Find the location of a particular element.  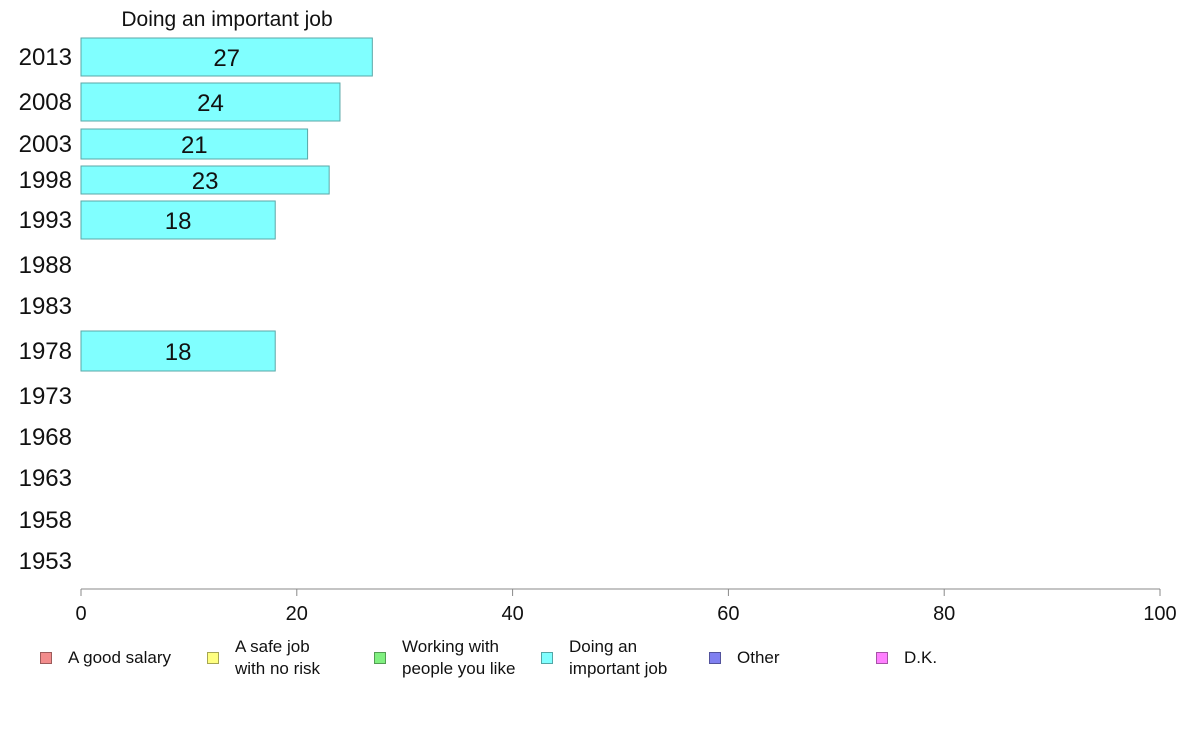

y-tick-label: 1998 is located at coordinates (45, 180).